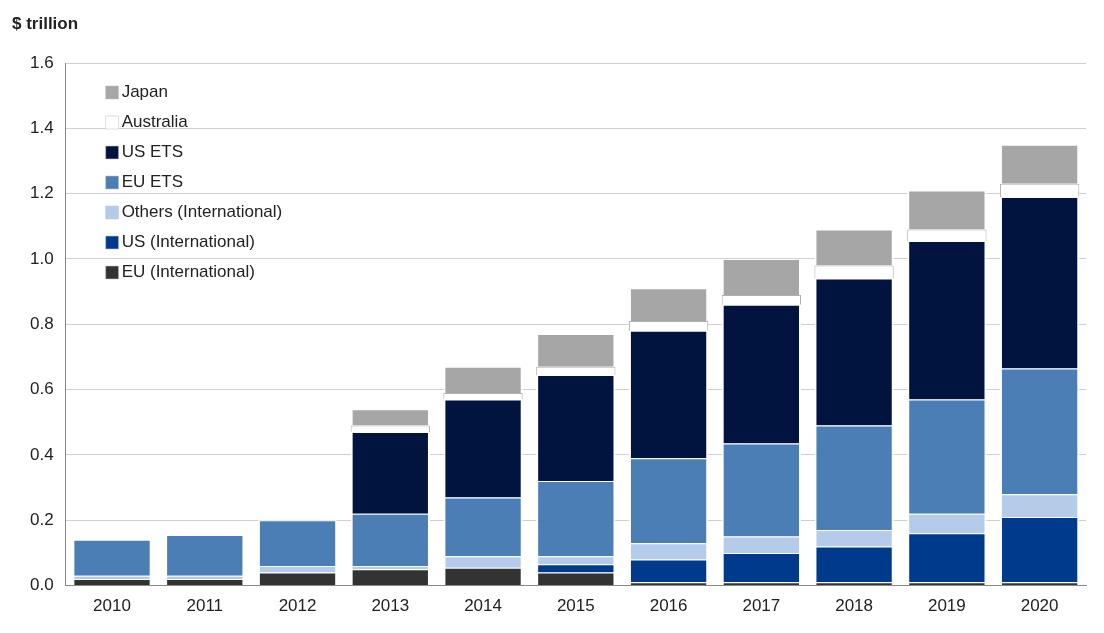  Describe the element at coordinates (202, 211) in the screenshot. I see `legend-label: Others (International)` at that location.